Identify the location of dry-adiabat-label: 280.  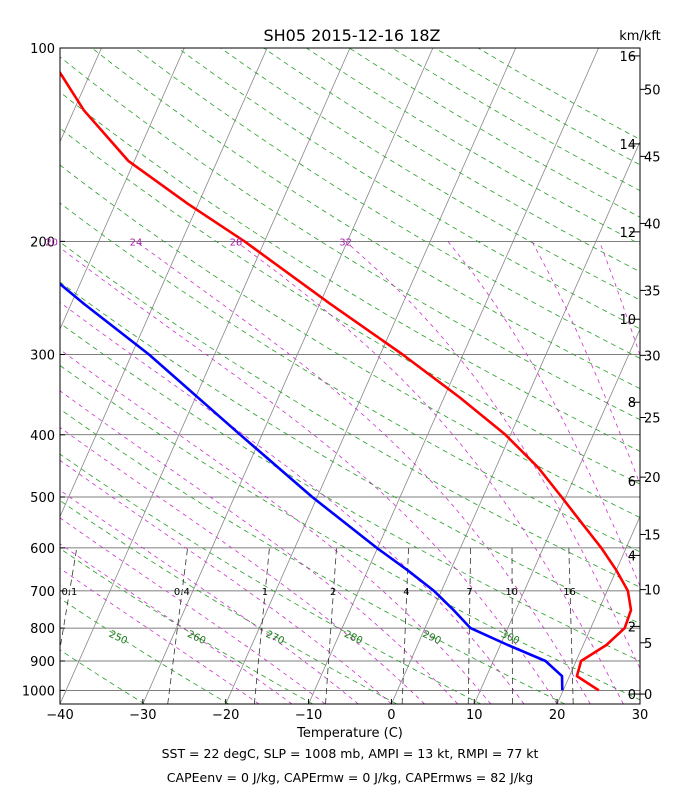
(353, 638).